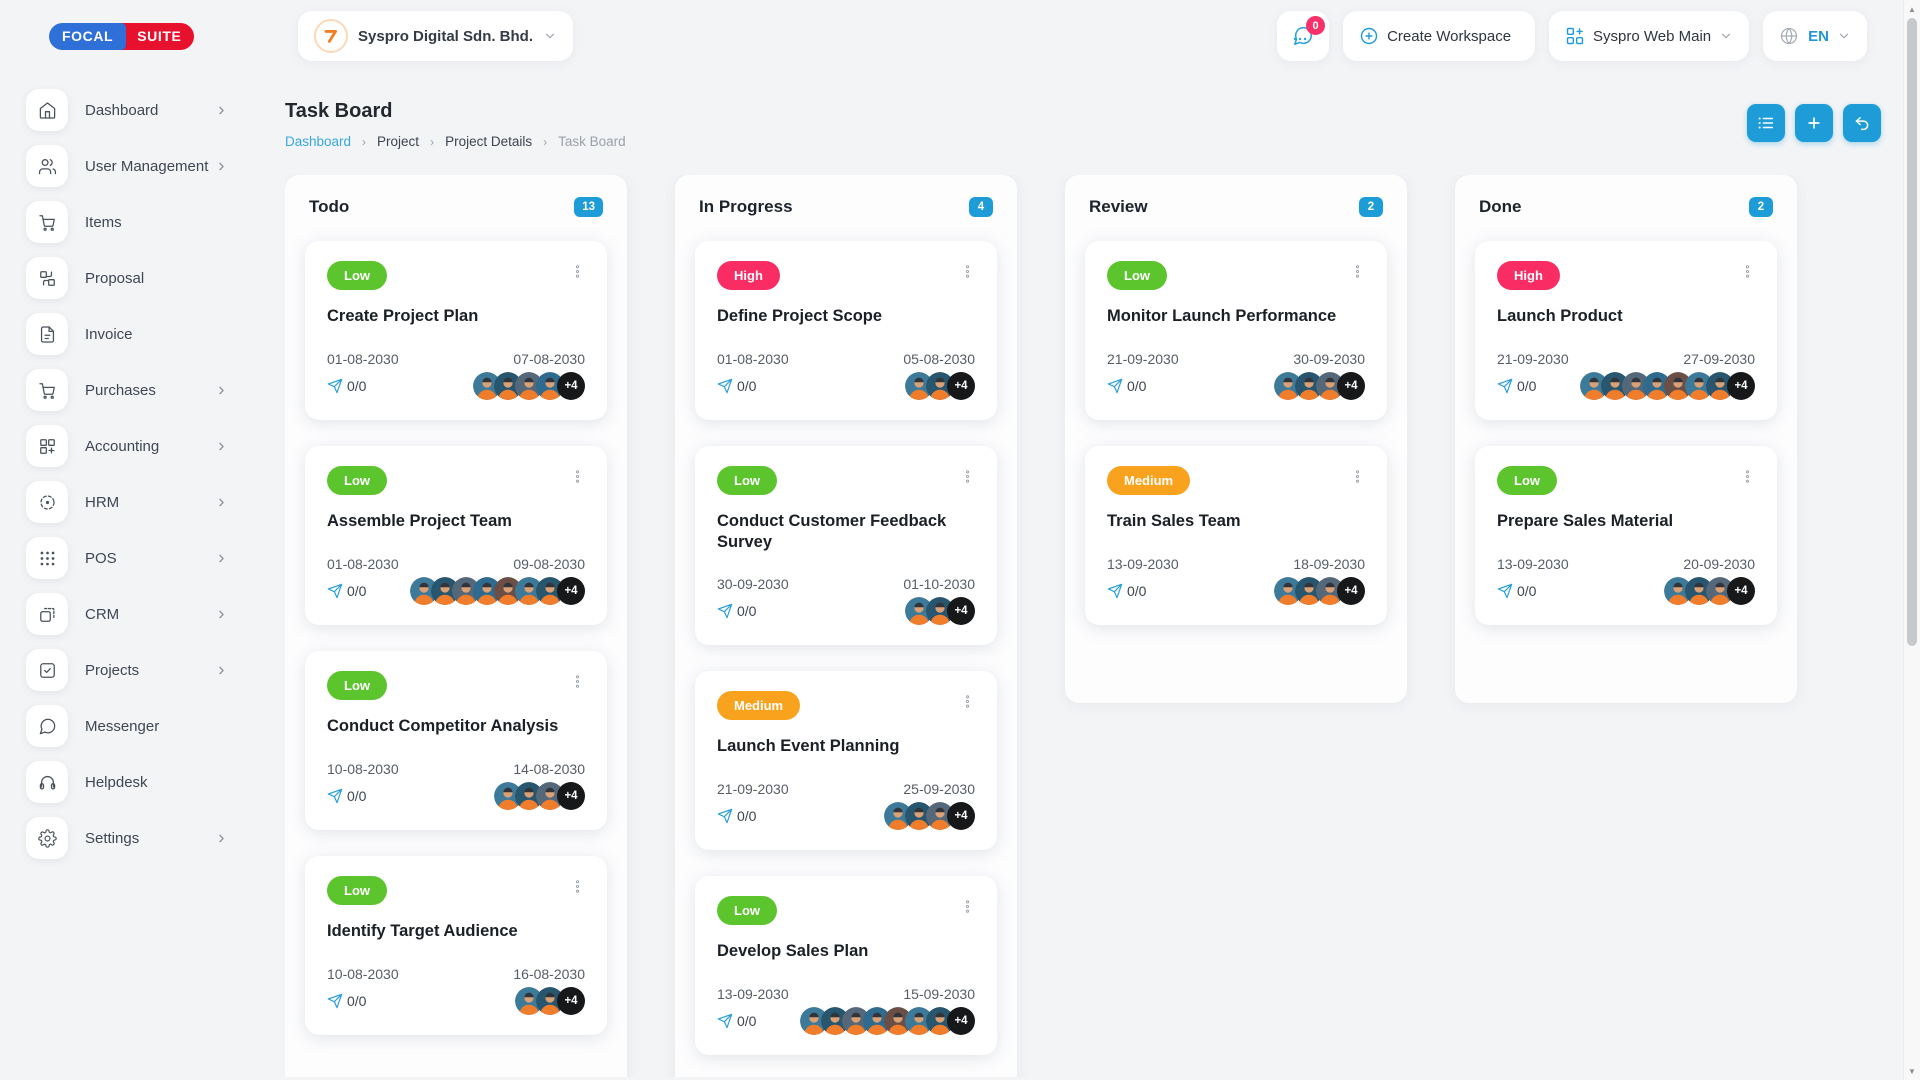  What do you see at coordinates (1766, 123) in the screenshot?
I see `list-view-button` at bounding box center [1766, 123].